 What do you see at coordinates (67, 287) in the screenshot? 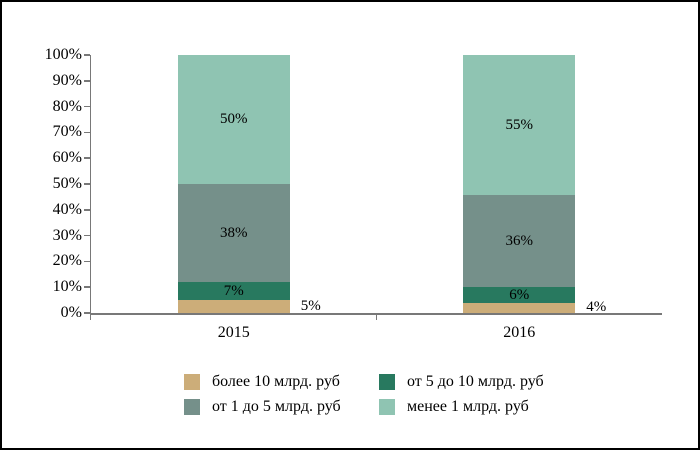
I see `y-axis-label: 10%` at bounding box center [67, 287].